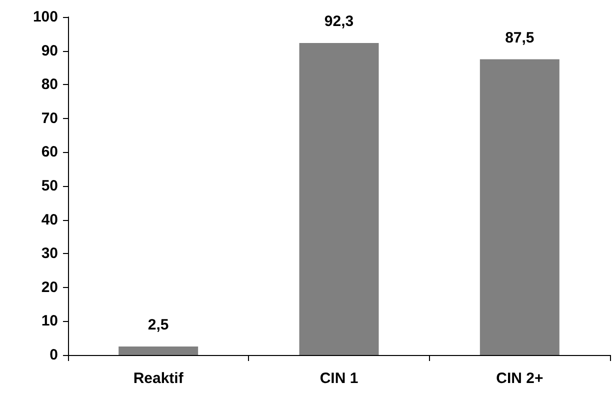  Describe the element at coordinates (49, 85) in the screenshot. I see `y-tick-label: 80` at that location.